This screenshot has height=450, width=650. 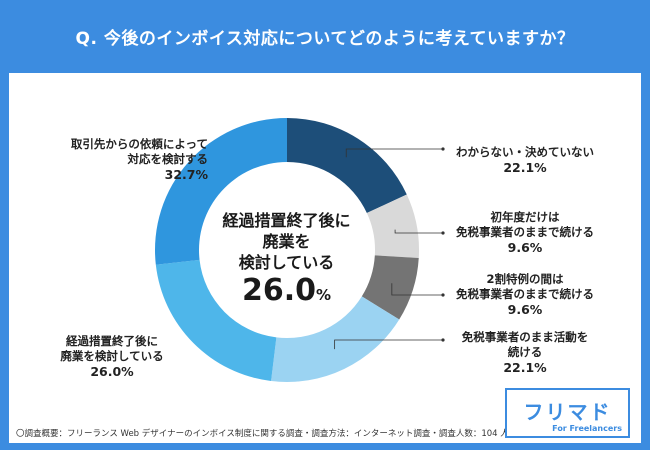 What do you see at coordinates (392, 226) in the screenshot?
I see `slice-first-year` at bounding box center [392, 226].